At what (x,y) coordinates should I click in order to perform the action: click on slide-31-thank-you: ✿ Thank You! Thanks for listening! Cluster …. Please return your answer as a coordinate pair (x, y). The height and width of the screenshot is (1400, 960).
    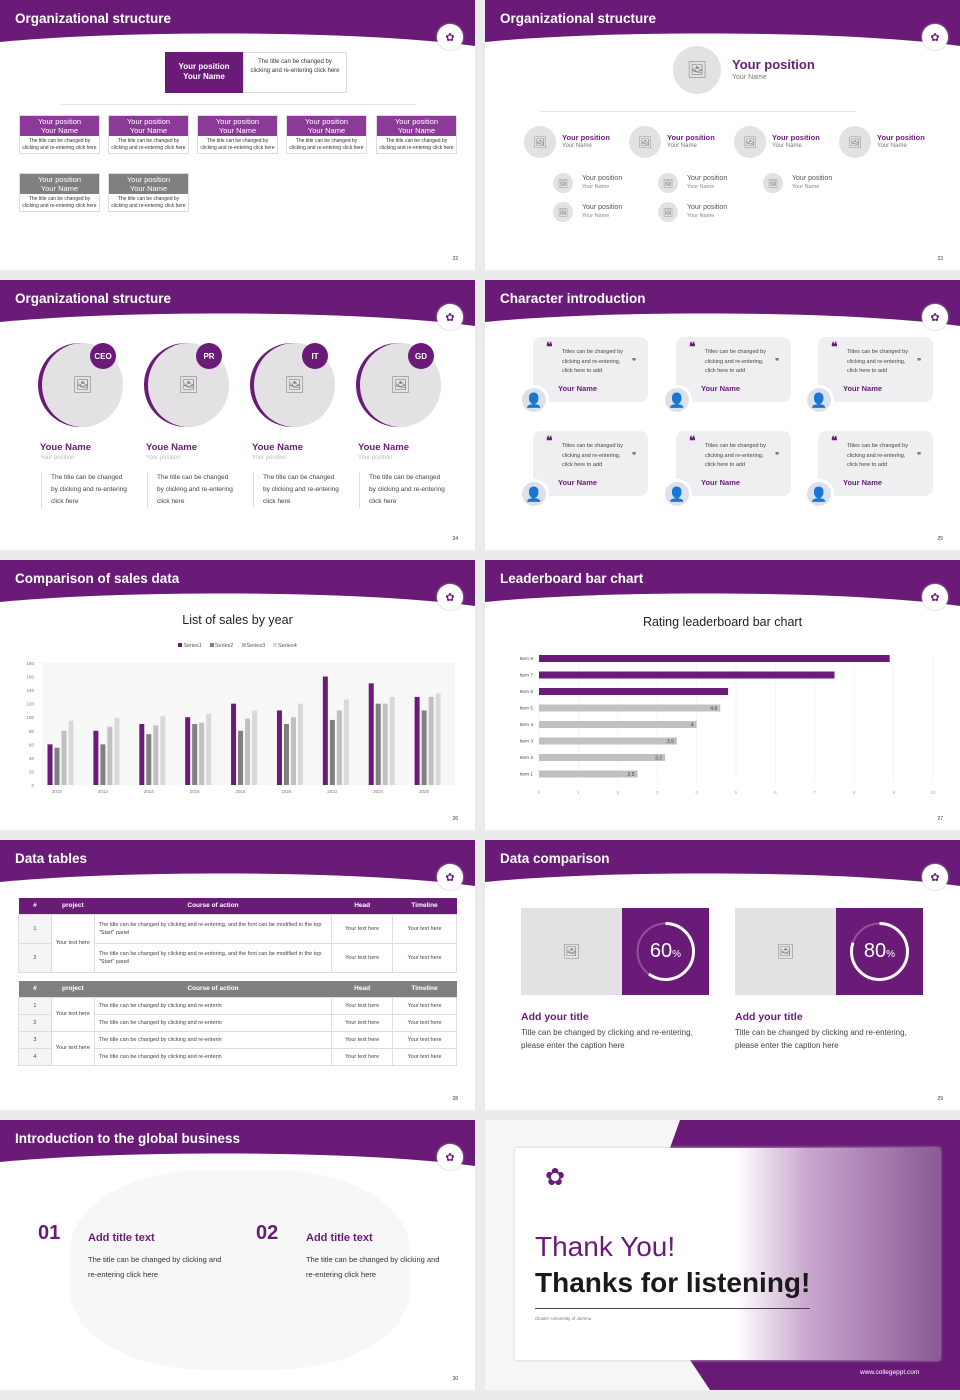
    Looking at the image, I should click on (722, 1255).